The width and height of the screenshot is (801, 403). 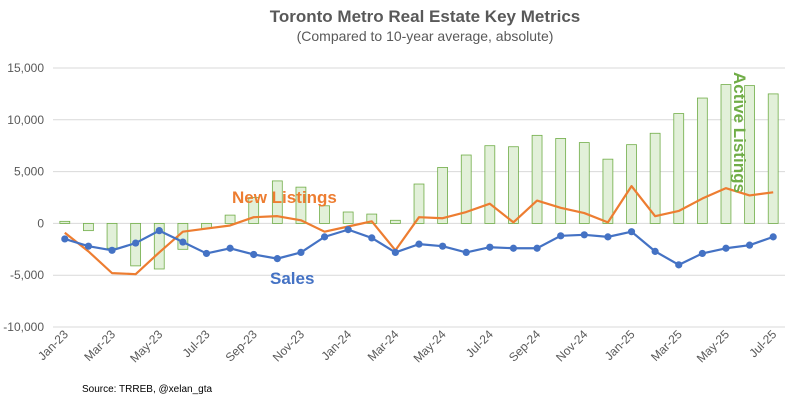 What do you see at coordinates (25, 120) in the screenshot?
I see `y-tick-label: 10,000` at bounding box center [25, 120].